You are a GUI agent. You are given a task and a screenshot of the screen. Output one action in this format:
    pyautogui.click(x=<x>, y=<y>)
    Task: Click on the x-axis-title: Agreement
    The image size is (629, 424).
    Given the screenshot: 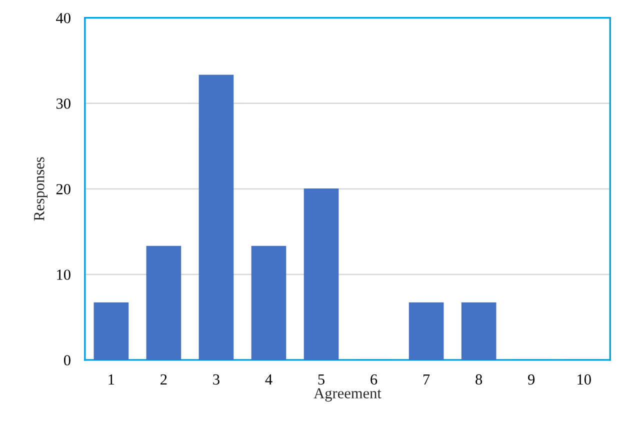 What is the action you would take?
    pyautogui.click(x=348, y=395)
    